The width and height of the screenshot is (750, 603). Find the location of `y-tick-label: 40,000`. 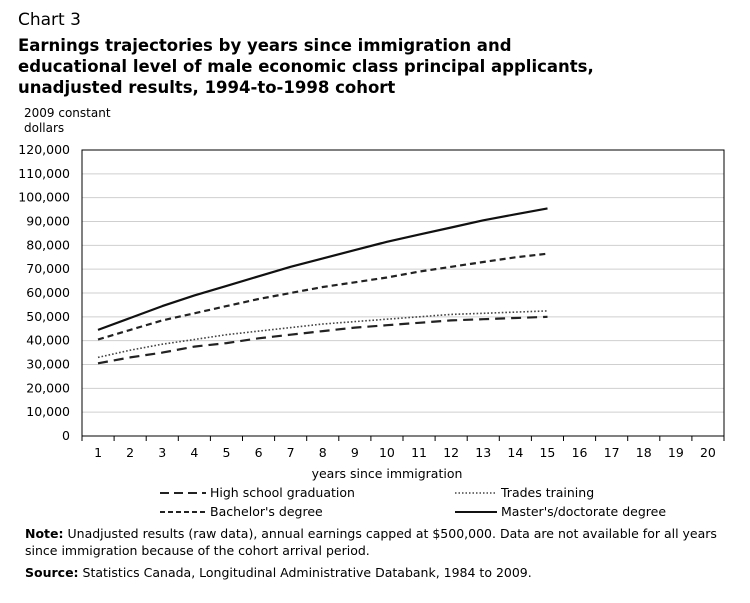

y-tick-label: 40,000 is located at coordinates (48, 340).